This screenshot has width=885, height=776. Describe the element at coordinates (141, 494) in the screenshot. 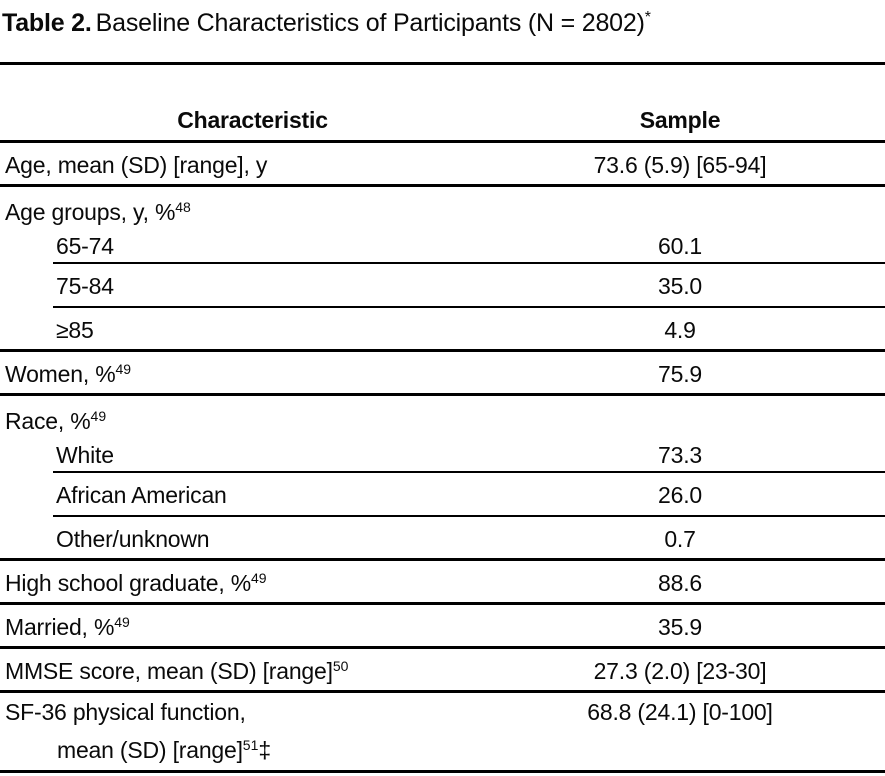

I see `row-label-line1: African American` at that location.